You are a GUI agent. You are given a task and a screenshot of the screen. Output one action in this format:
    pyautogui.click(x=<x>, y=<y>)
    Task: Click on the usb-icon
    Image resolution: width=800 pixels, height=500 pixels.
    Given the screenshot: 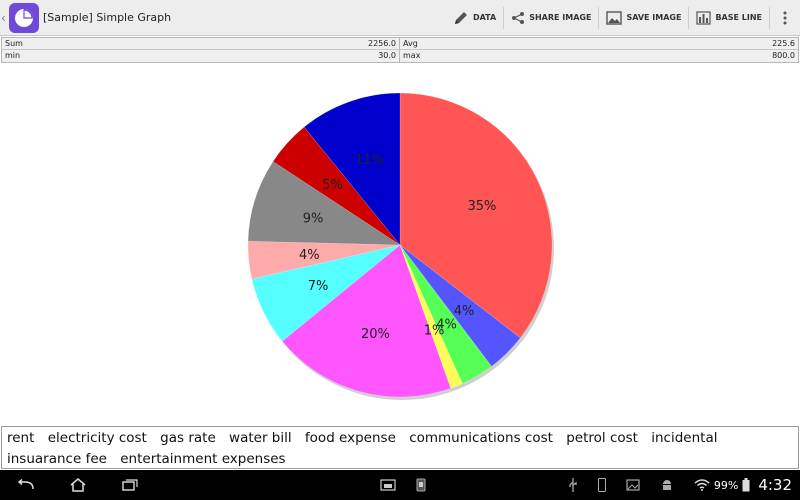 What is the action you would take?
    pyautogui.click(x=573, y=485)
    